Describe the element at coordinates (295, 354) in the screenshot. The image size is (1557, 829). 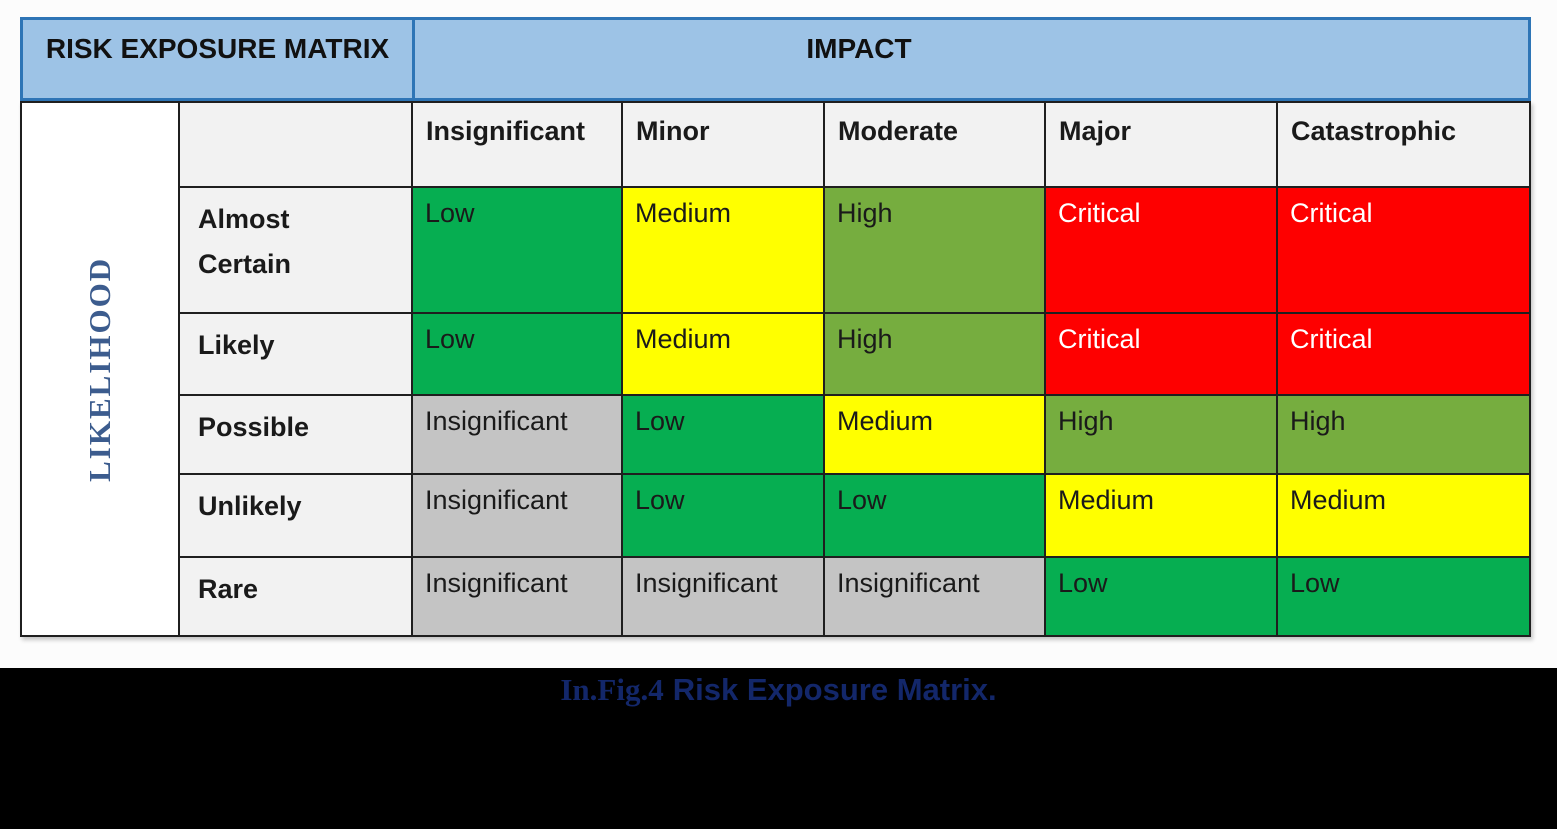
I see `row-label: Likely` at that location.